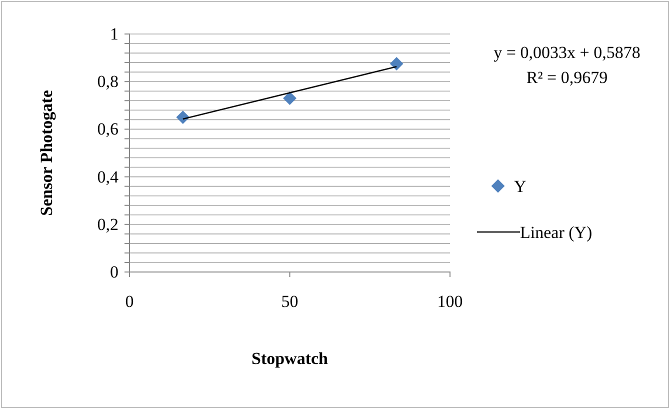  Describe the element at coordinates (107, 224) in the screenshot. I see `y-tick-label: 0,2` at that location.